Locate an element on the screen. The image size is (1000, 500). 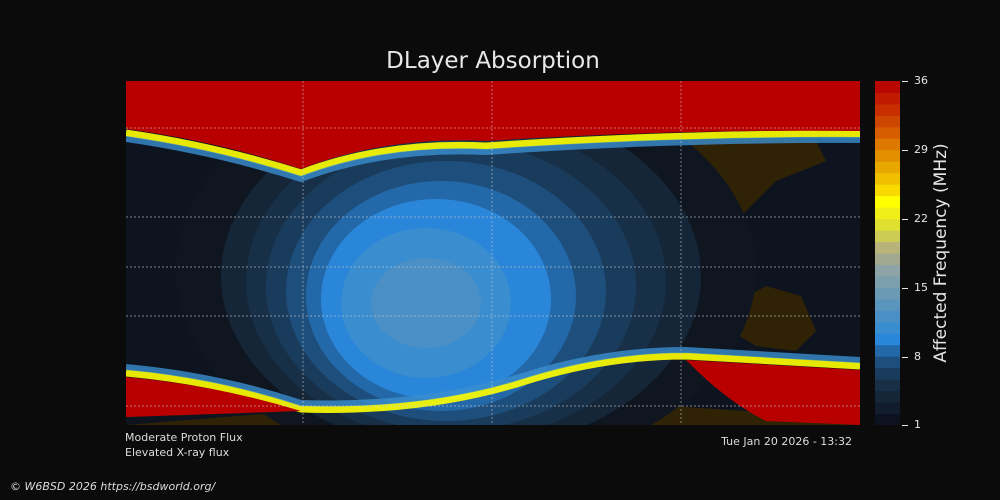
colorbar-tick: 1 is located at coordinates (911, 424).